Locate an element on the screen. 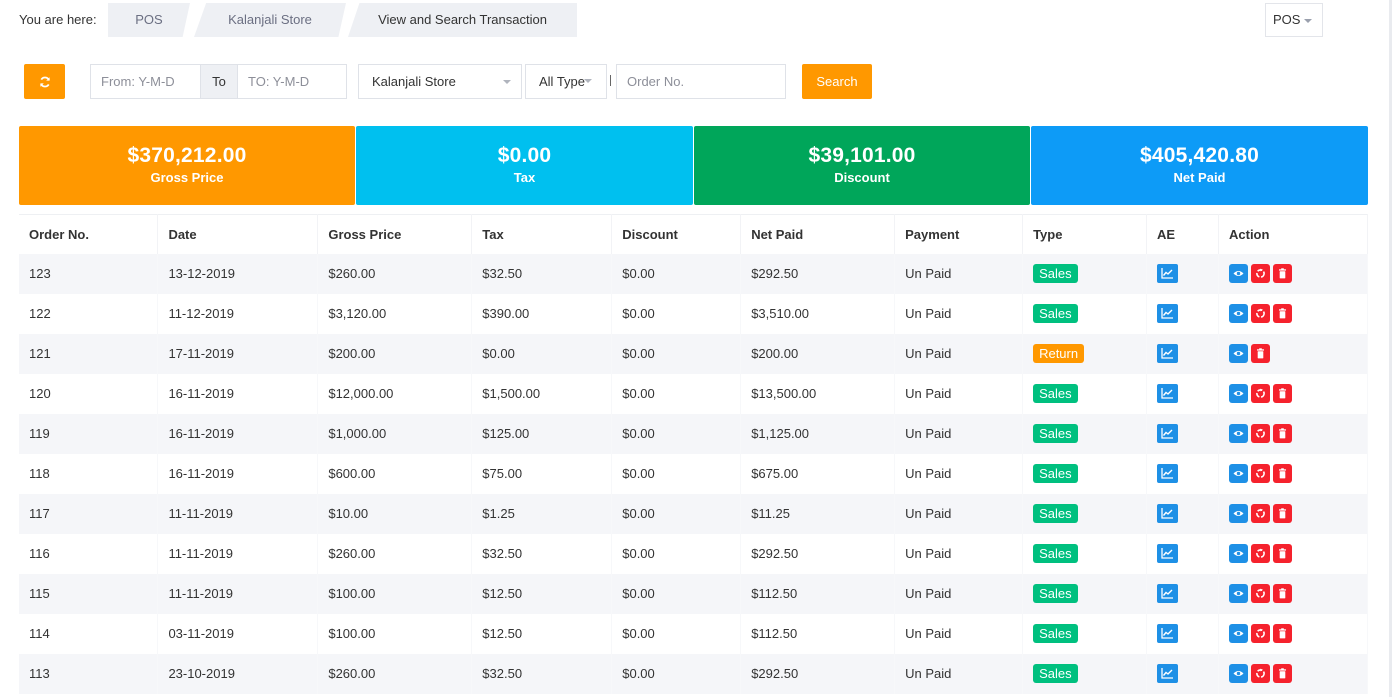  order-no-cell: 116 is located at coordinates (89, 553).